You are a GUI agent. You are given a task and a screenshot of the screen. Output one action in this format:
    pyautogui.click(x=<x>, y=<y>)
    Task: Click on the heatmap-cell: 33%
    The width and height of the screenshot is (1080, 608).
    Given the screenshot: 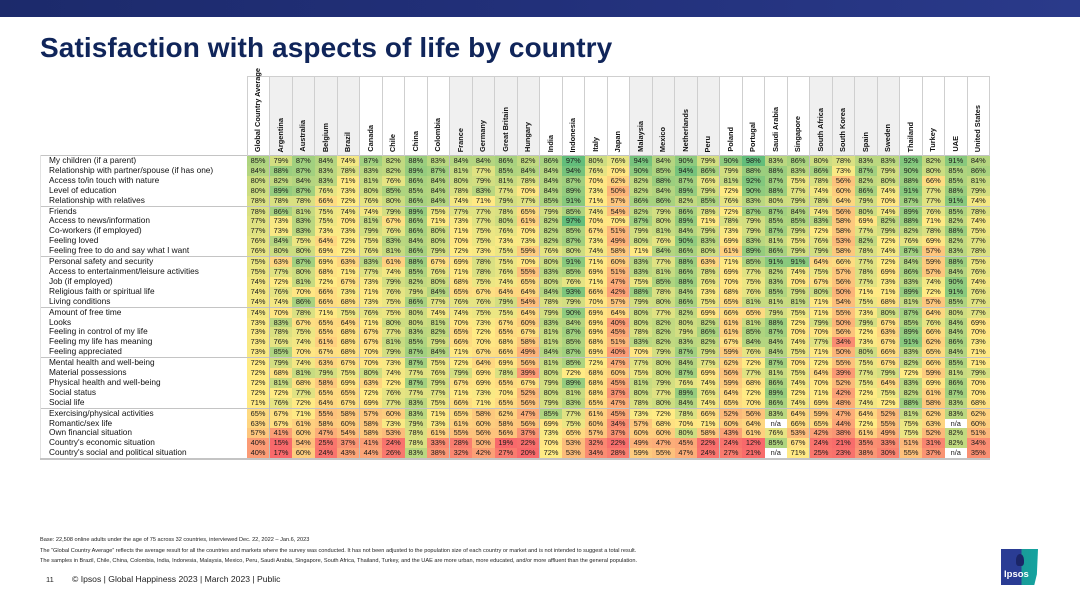 What is the action you would take?
    pyautogui.click(x=888, y=443)
    